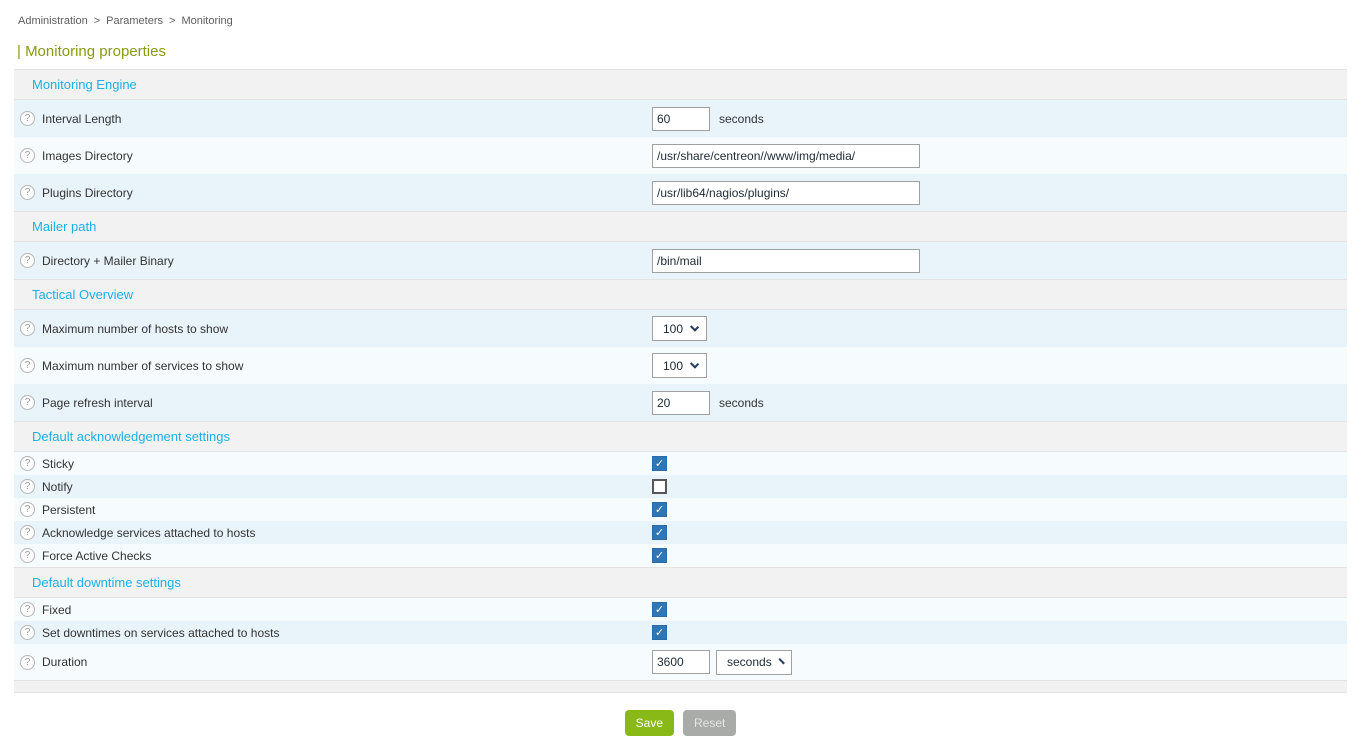 Image resolution: width=1361 pixels, height=756 pixels. Describe the element at coordinates (135, 328) in the screenshot. I see `maximum-number-of-hosts-to-show-label: Maximum number of hosts to show` at that location.